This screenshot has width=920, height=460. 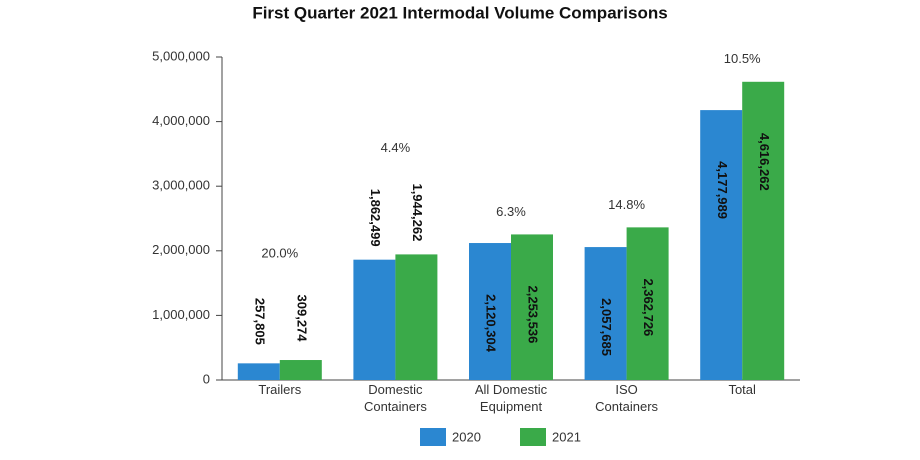 I want to click on value-label: 2,120,304, so click(x=491, y=323).